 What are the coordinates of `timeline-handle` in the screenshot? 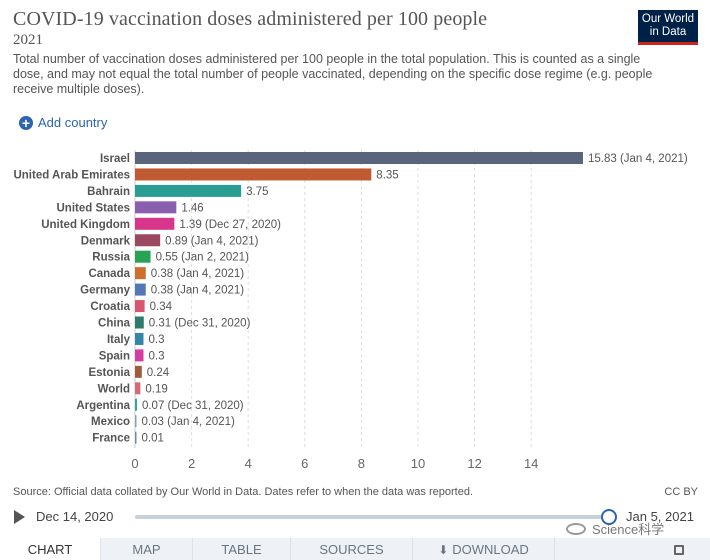 It's located at (609, 517).